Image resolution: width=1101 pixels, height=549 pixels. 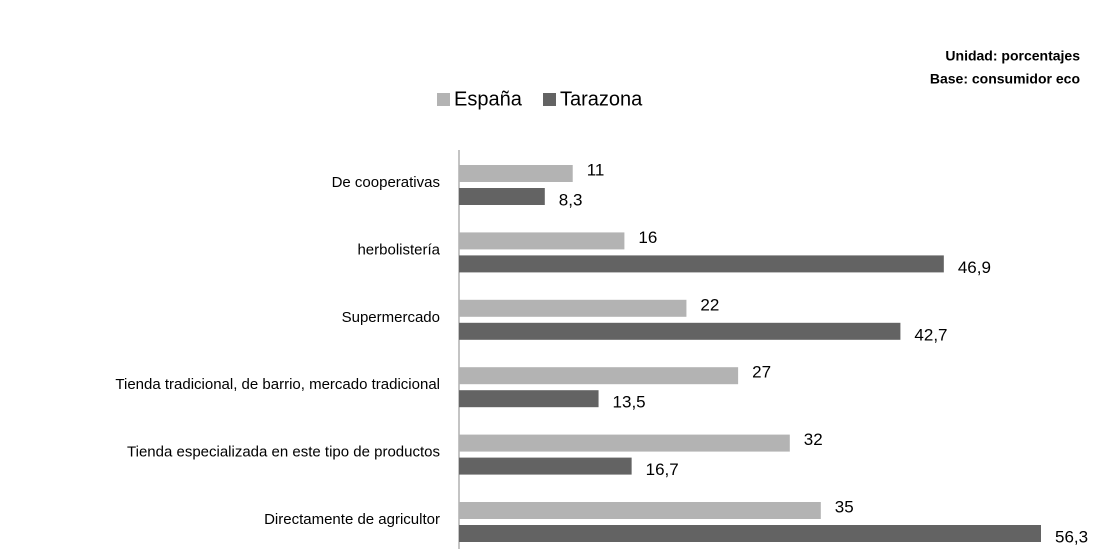 I want to click on legend-label: España, so click(x=488, y=99).